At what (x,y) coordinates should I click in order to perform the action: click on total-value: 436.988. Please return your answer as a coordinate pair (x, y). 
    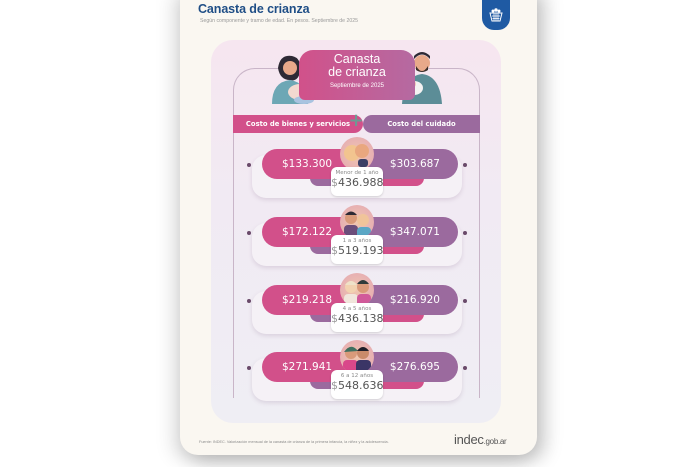
    Looking at the image, I should click on (361, 182).